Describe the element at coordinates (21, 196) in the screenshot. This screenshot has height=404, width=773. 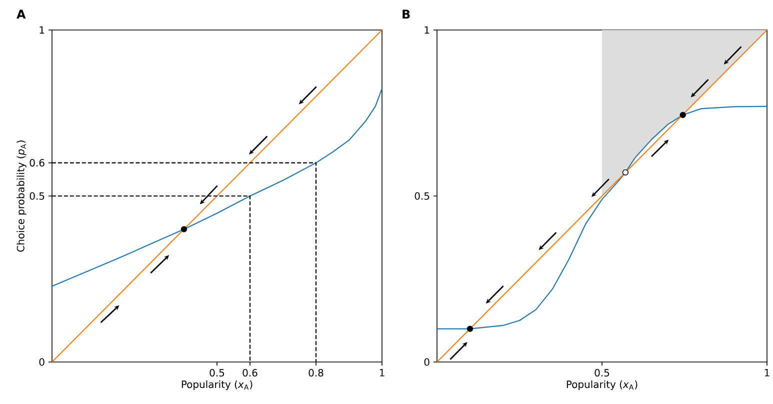
I see `y-axis-title: Choice probability (p$_{A}$)` at that location.